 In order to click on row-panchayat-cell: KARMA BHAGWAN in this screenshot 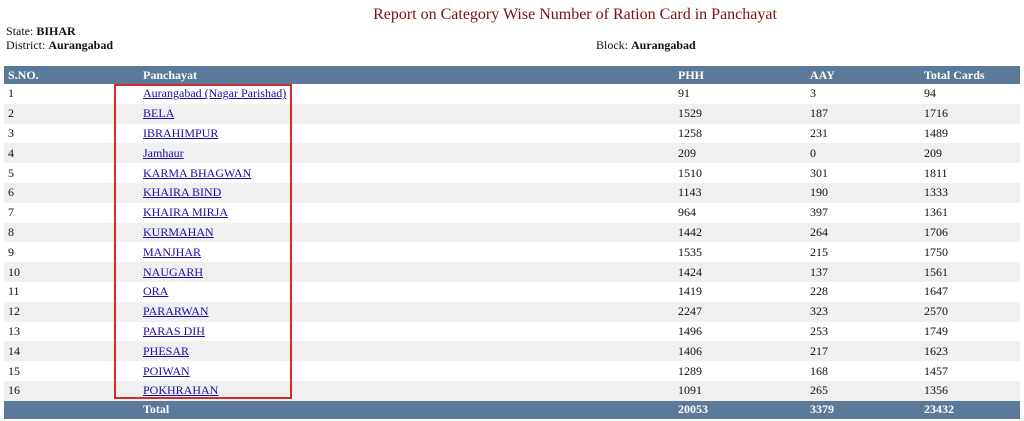, I will do `click(406, 173)`.